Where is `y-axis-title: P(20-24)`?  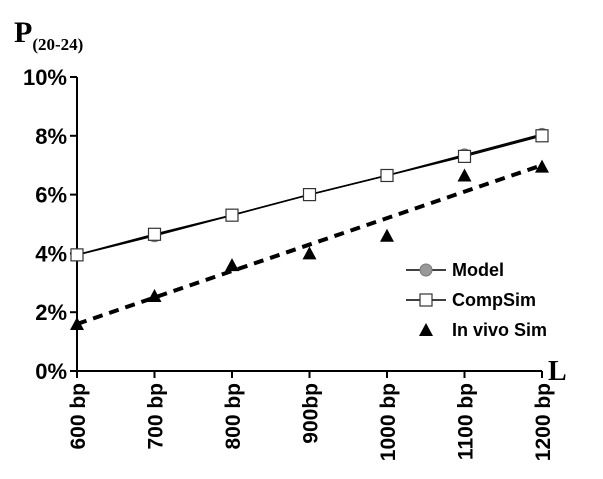 y-axis-title: P(20-24) is located at coordinates (48, 35).